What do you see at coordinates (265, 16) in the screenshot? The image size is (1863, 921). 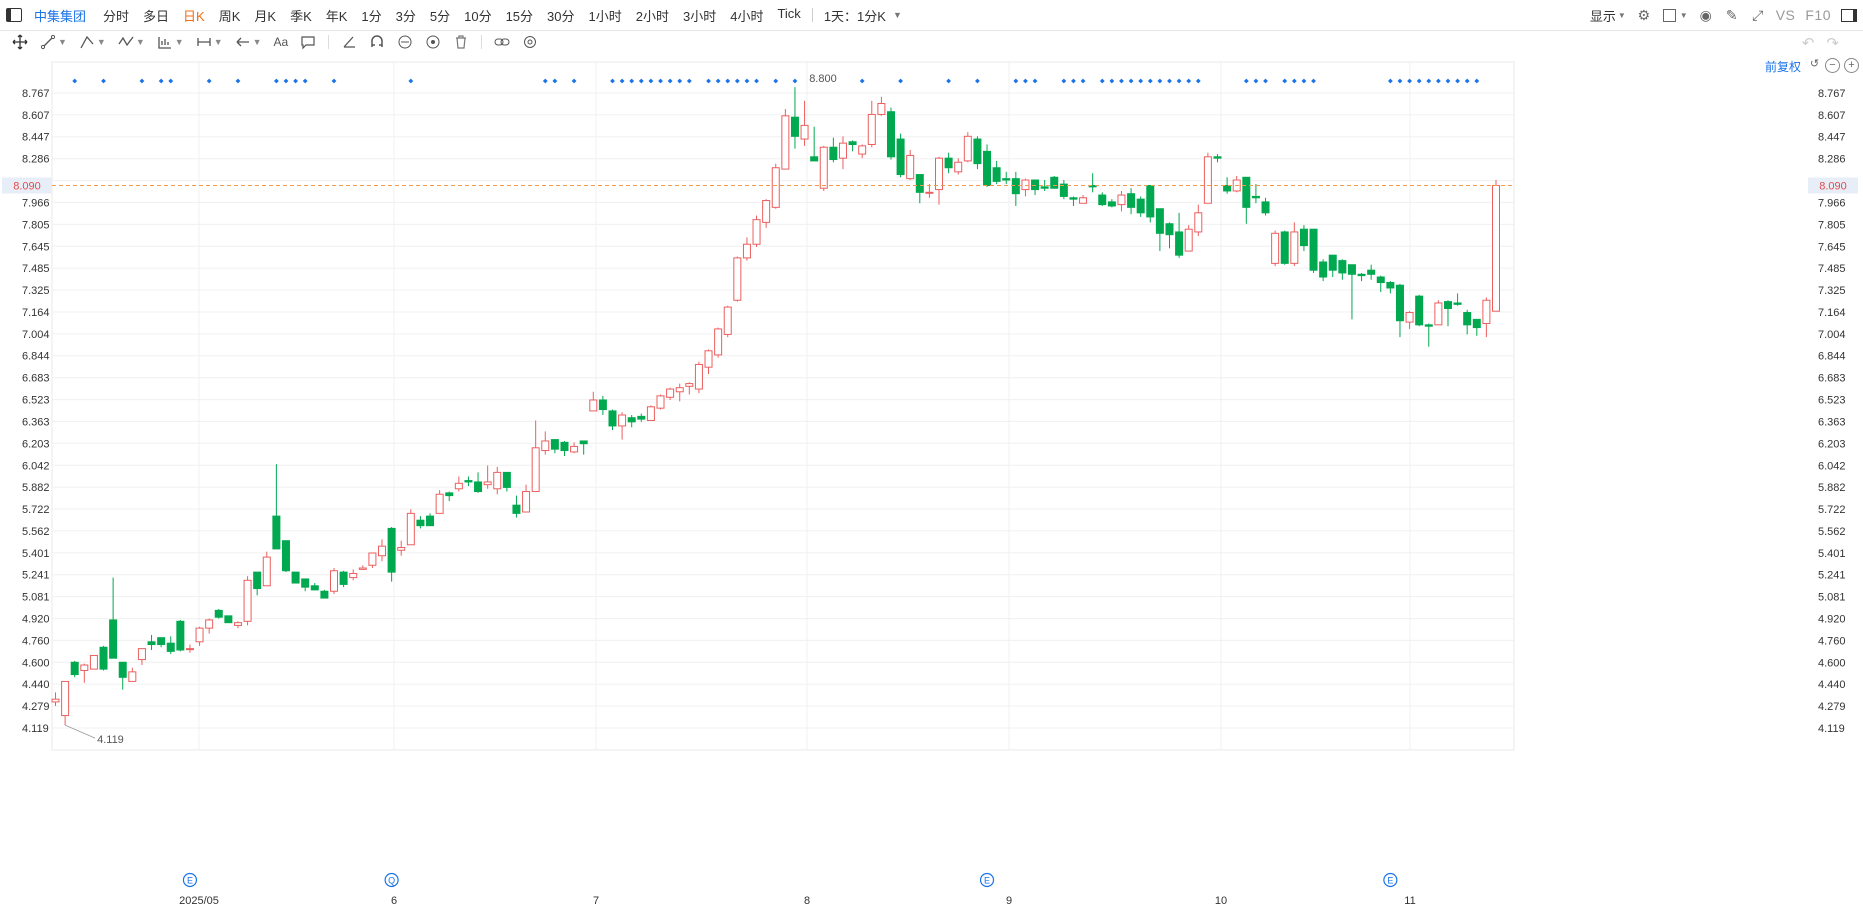 I see `period-tab: 月K` at bounding box center [265, 16].